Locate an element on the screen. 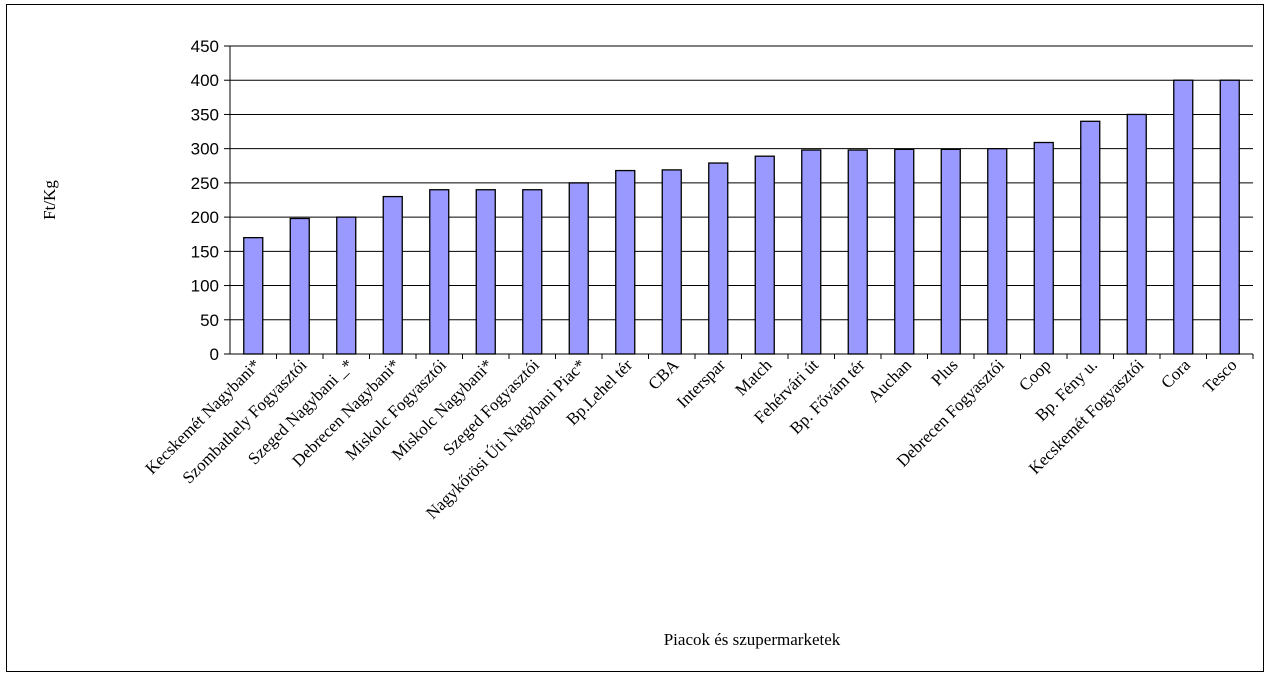 Image resolution: width=1270 pixels, height=675 pixels. y-tick-labels: 0 50 100 150 200 250 300 350 400 450 is located at coordinates (205, 200).